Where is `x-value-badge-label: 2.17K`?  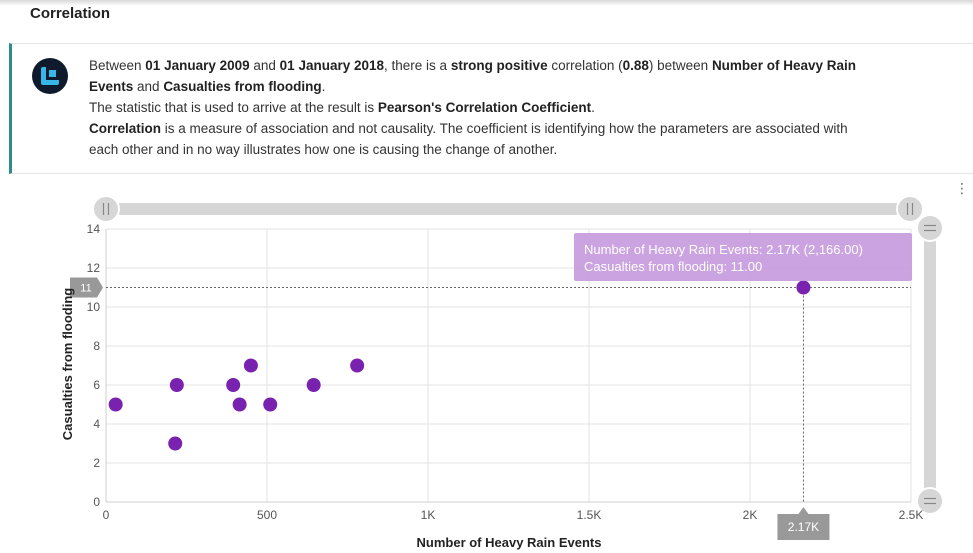
x-value-badge-label: 2.17K is located at coordinates (803, 527).